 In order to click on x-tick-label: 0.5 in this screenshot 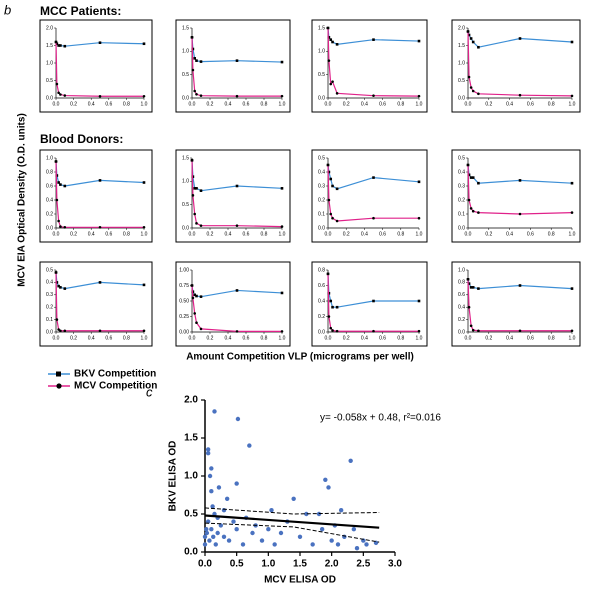, I will do `click(237, 564)`.